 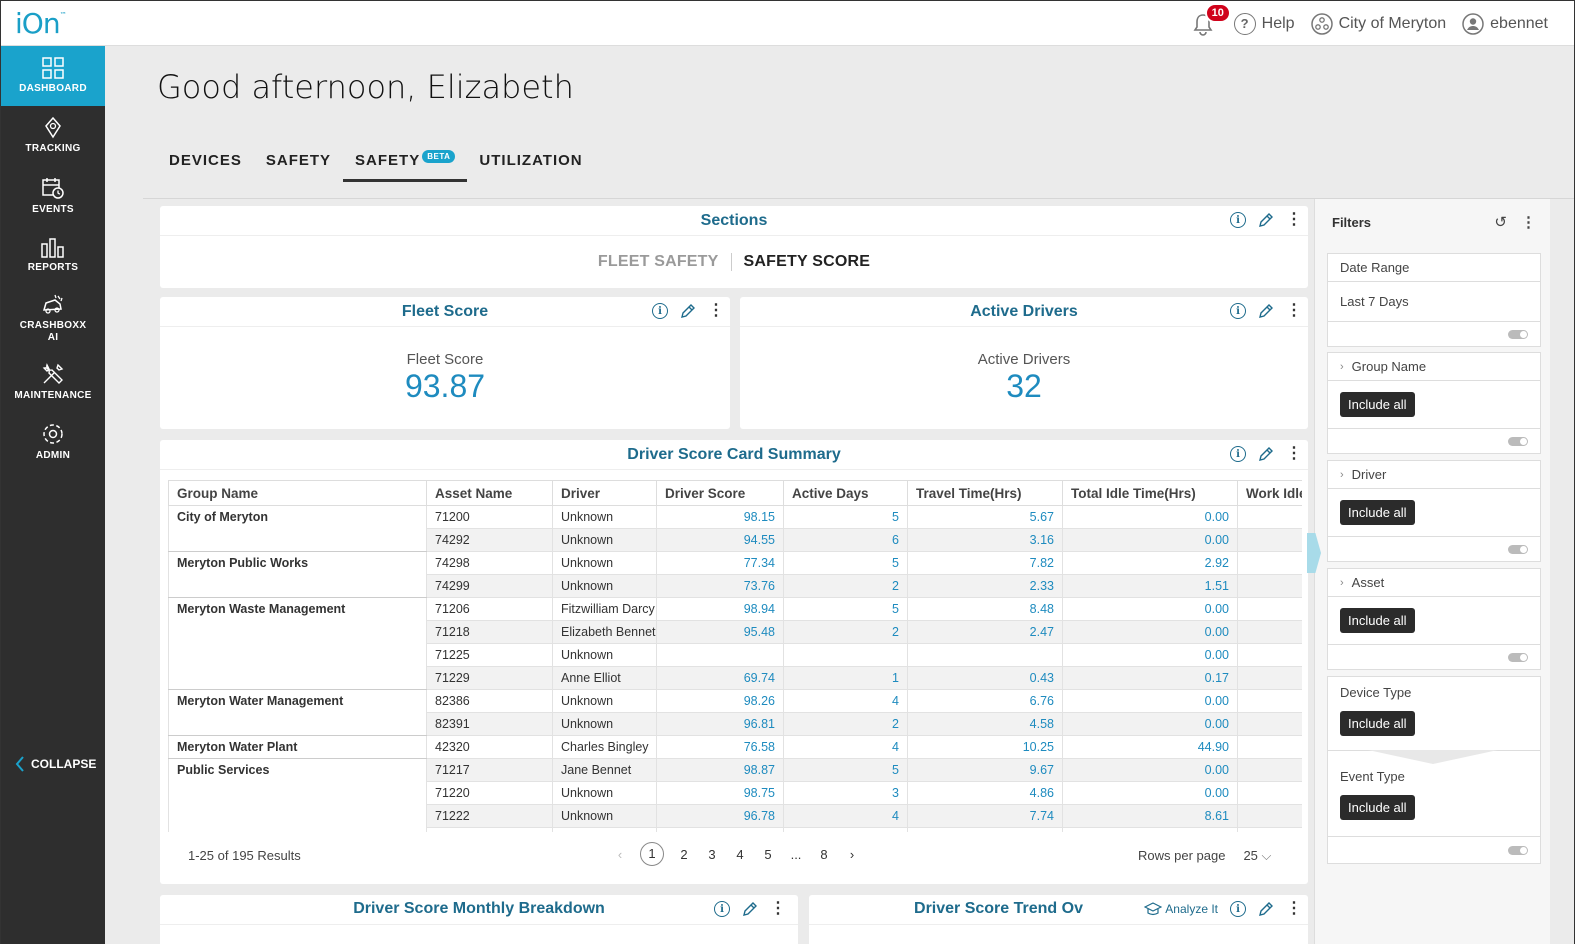 What do you see at coordinates (41, 23) in the screenshot?
I see `ion-logo: iOn™` at bounding box center [41, 23].